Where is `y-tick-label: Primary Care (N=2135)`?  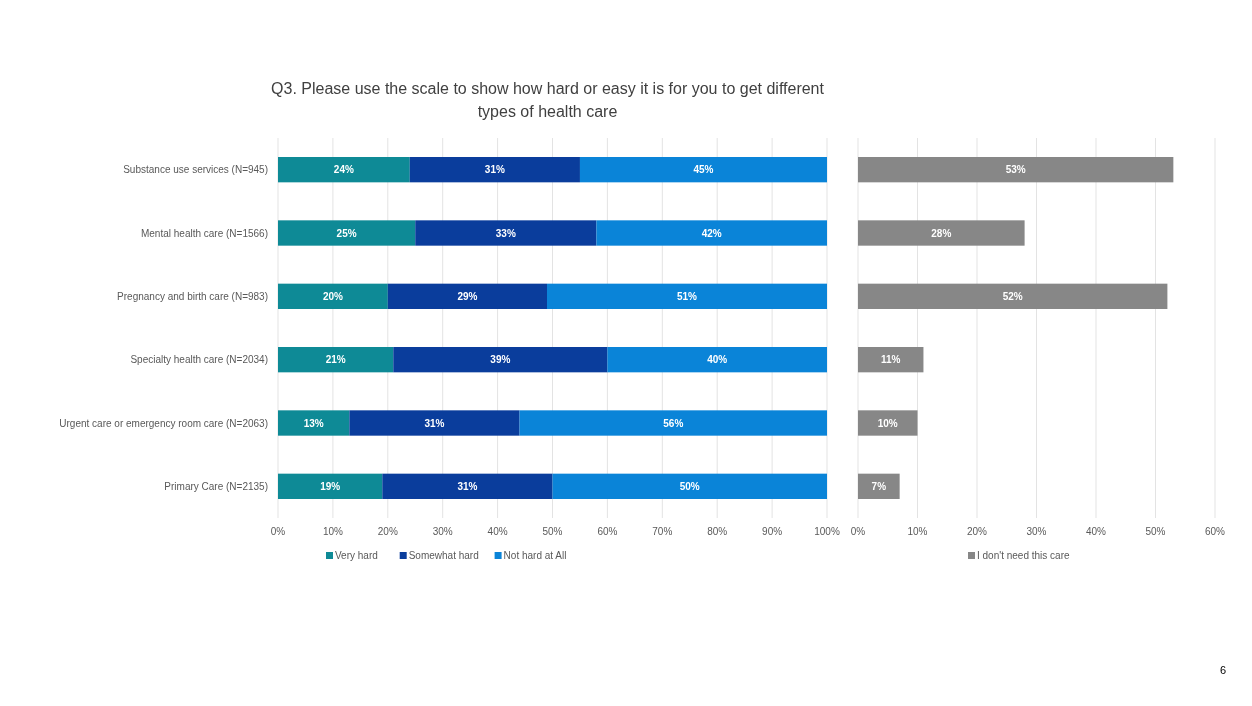 y-tick-label: Primary Care (N=2135) is located at coordinates (216, 486).